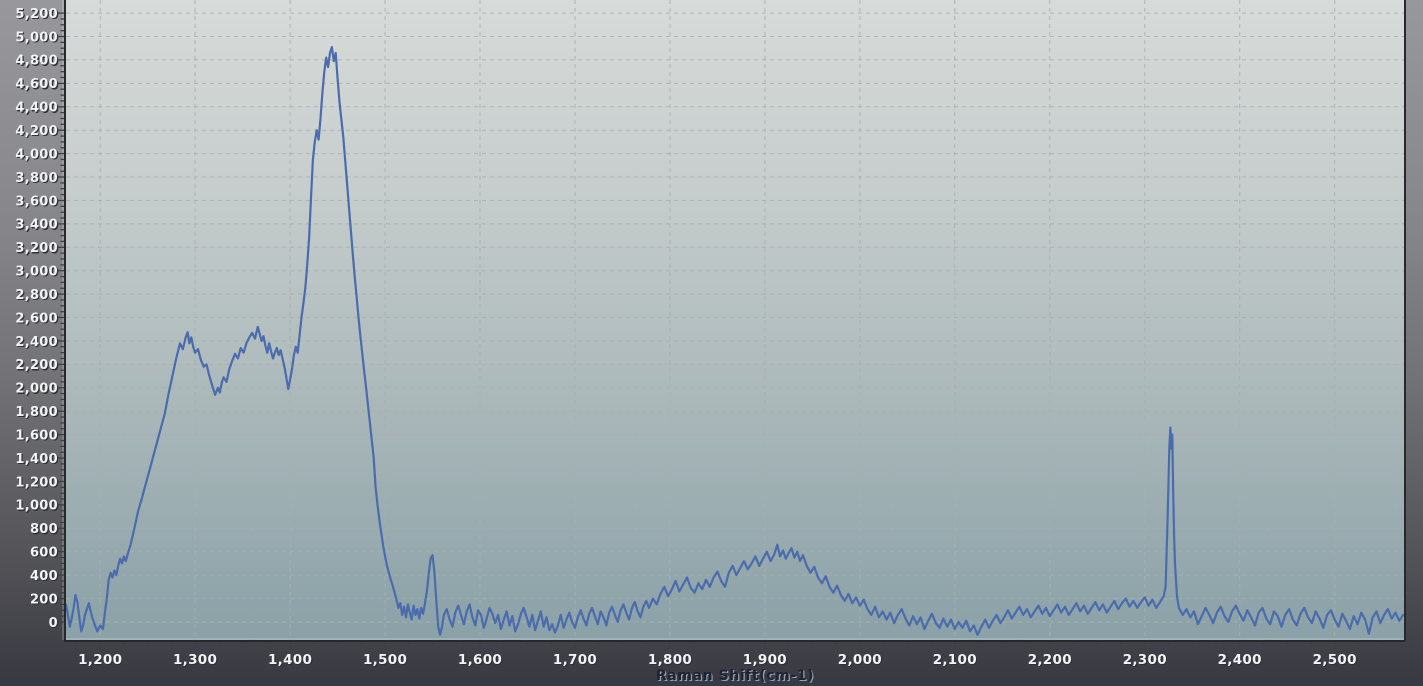  I want to click on tick-label: 2,600, so click(36, 318).